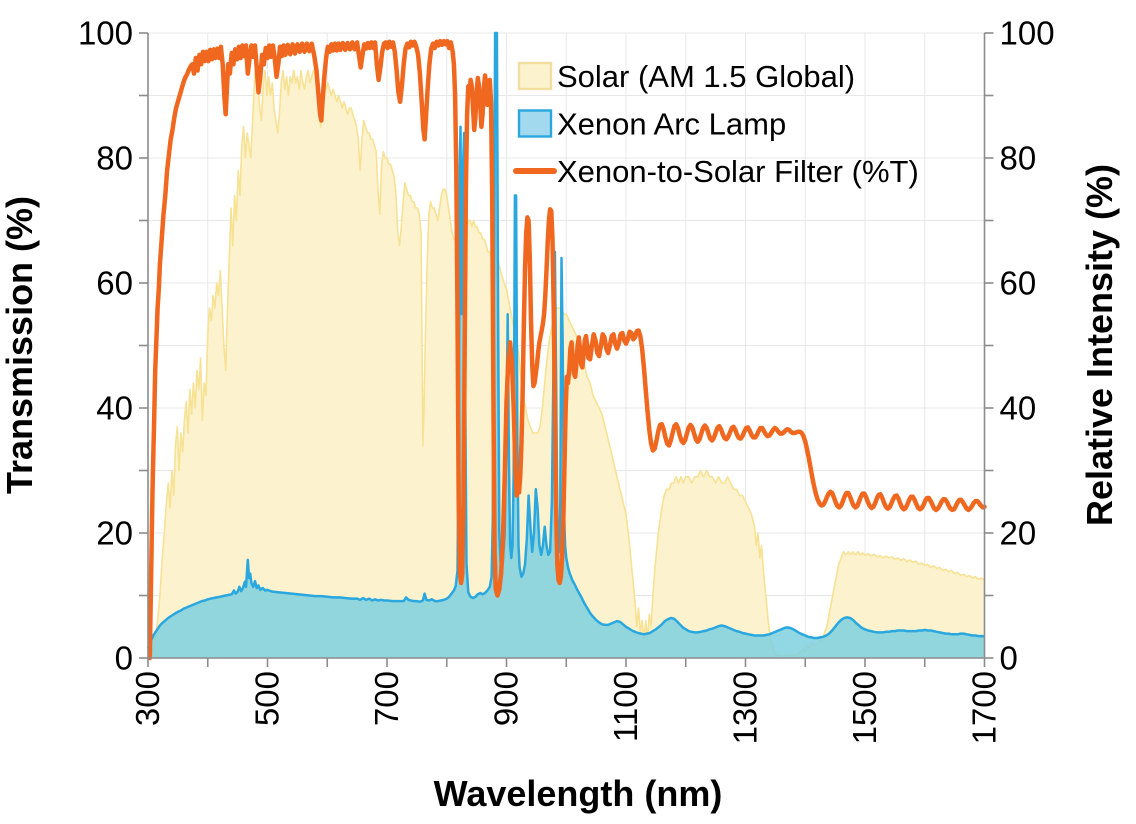 The width and height of the screenshot is (1136, 824). What do you see at coordinates (1018, 533) in the screenshot?
I see `right-tick-label: 20` at bounding box center [1018, 533].